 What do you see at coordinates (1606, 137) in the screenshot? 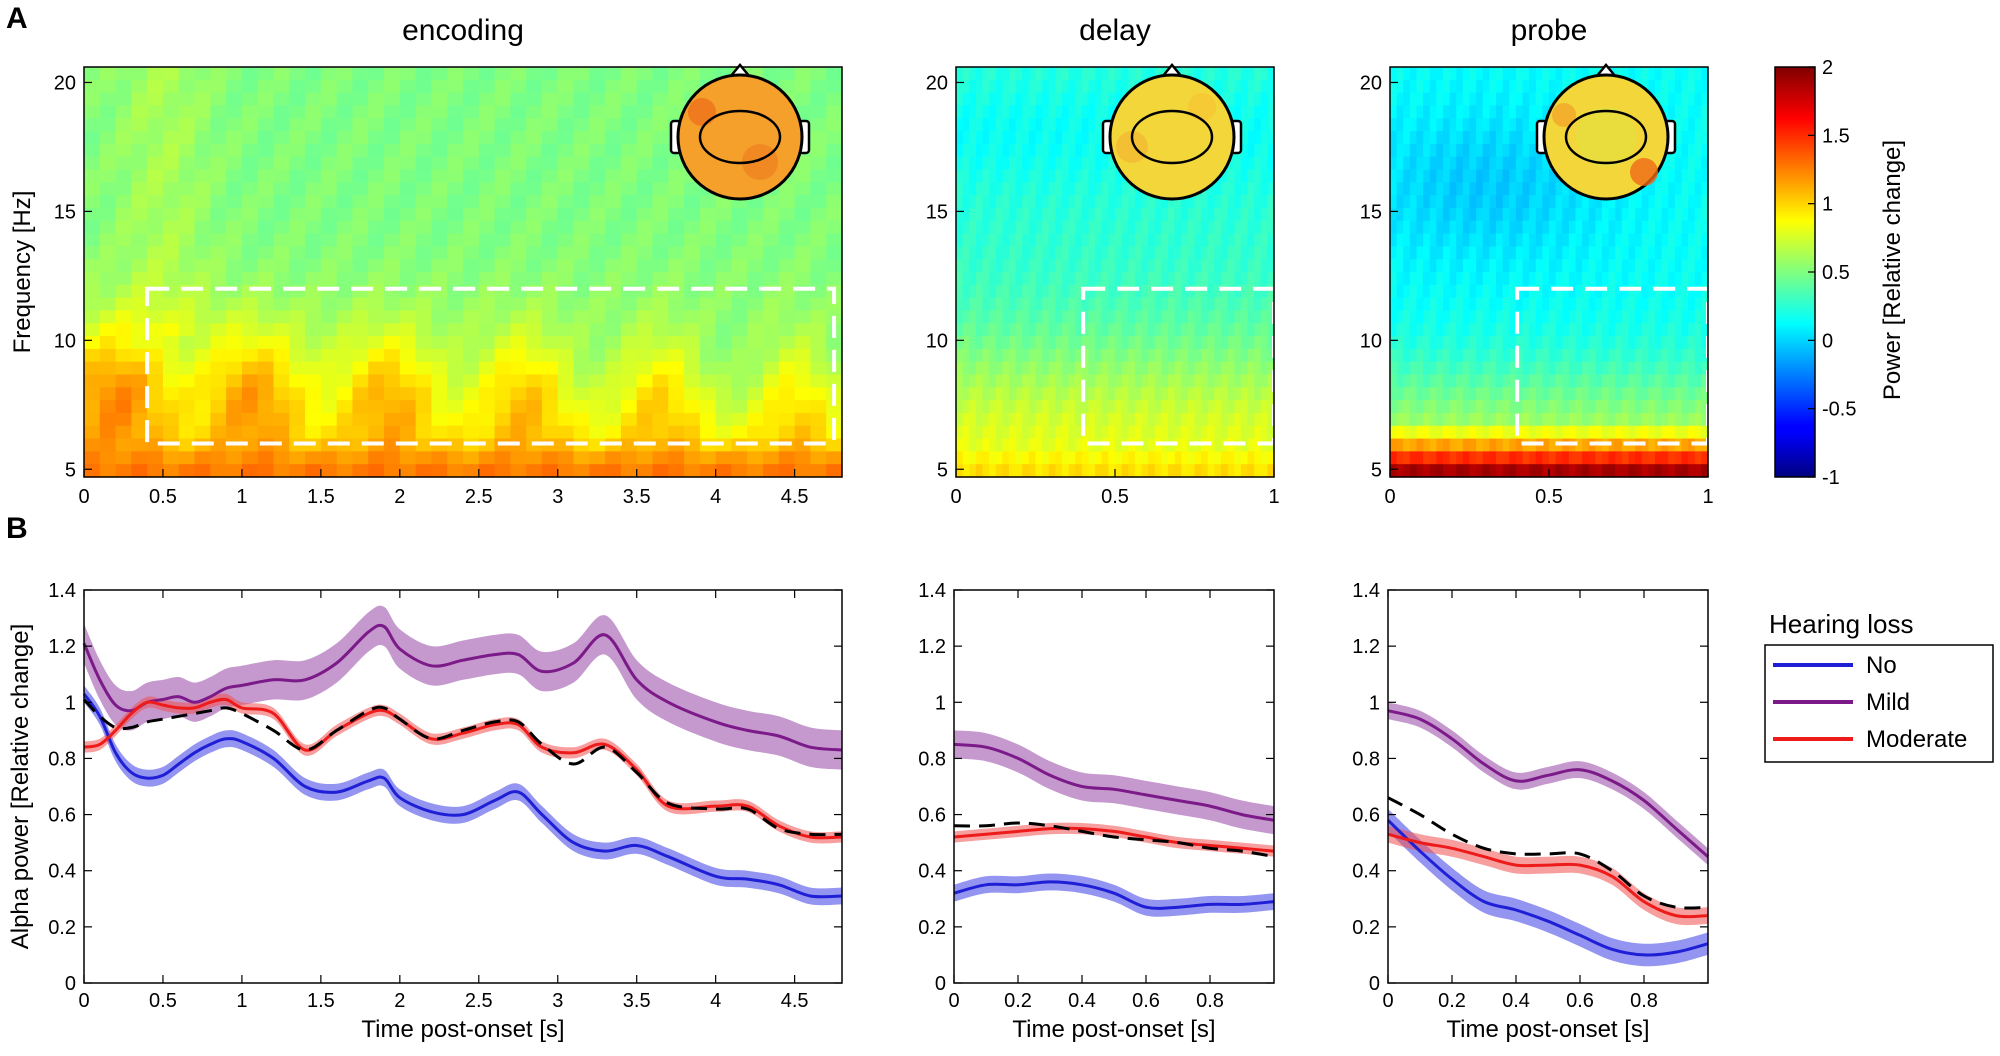
I see `topo-hotspot` at bounding box center [1606, 137].